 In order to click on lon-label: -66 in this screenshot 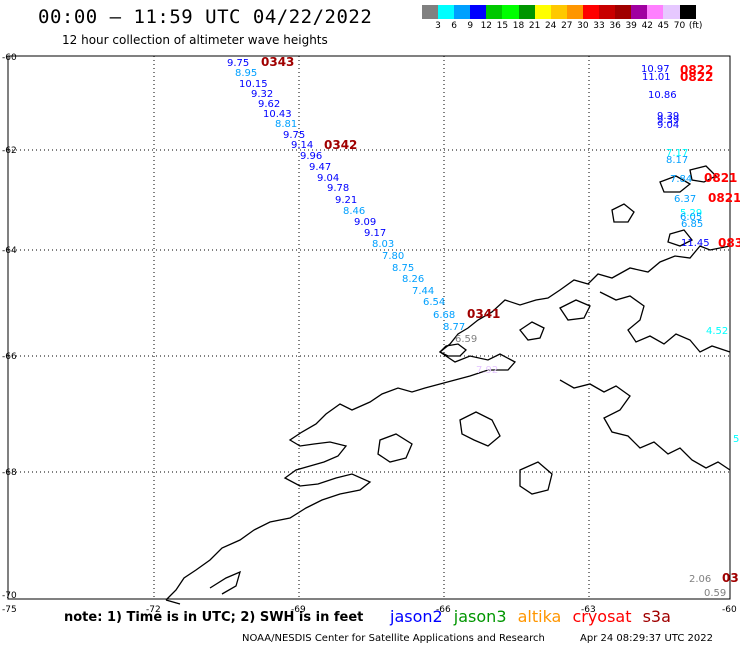, I will do `click(443, 610)`.